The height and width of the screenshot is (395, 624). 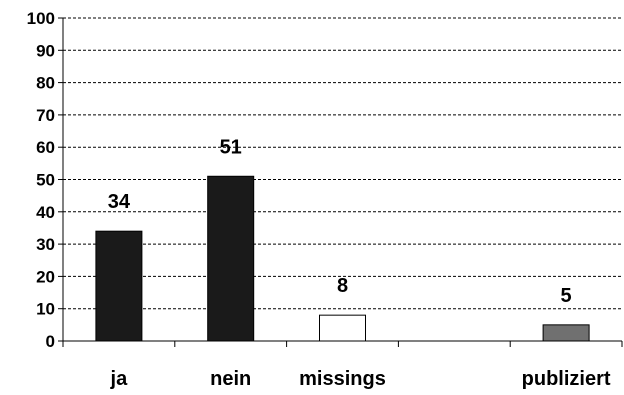 I want to click on data-label: 51, so click(x=231, y=147).